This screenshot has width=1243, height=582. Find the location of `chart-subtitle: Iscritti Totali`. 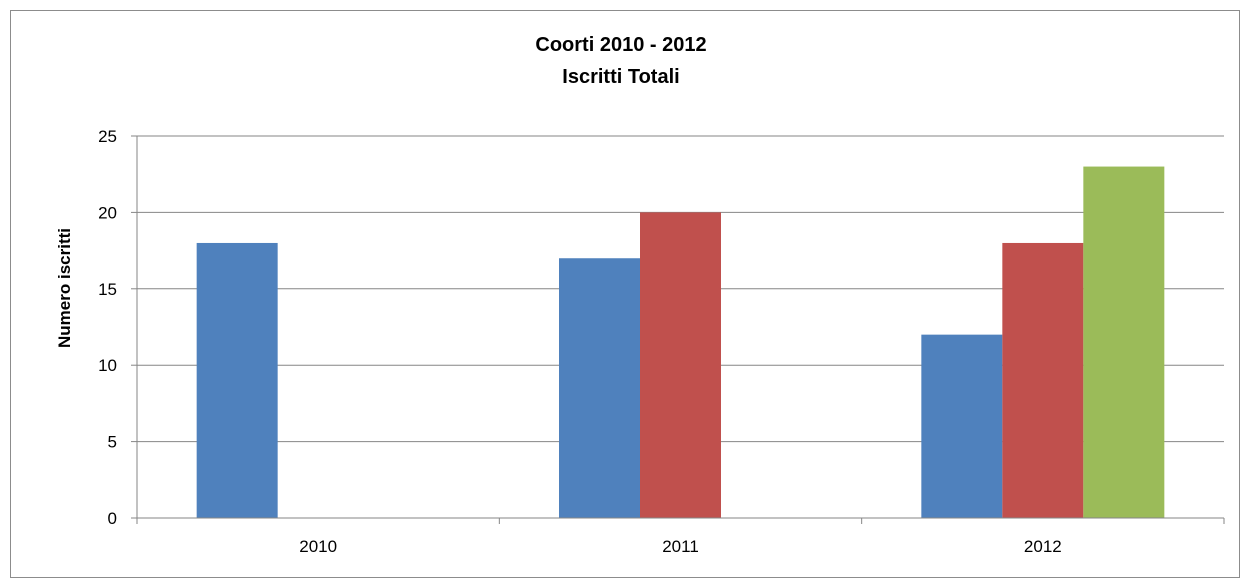

chart-subtitle: Iscritti Totali is located at coordinates (620, 77).